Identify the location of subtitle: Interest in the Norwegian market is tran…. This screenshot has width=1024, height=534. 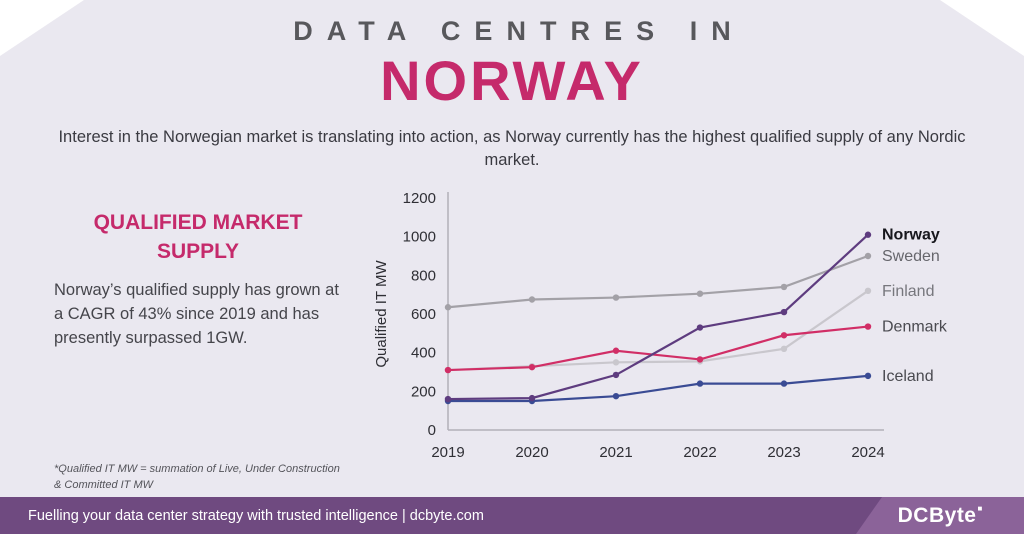
(512, 148).